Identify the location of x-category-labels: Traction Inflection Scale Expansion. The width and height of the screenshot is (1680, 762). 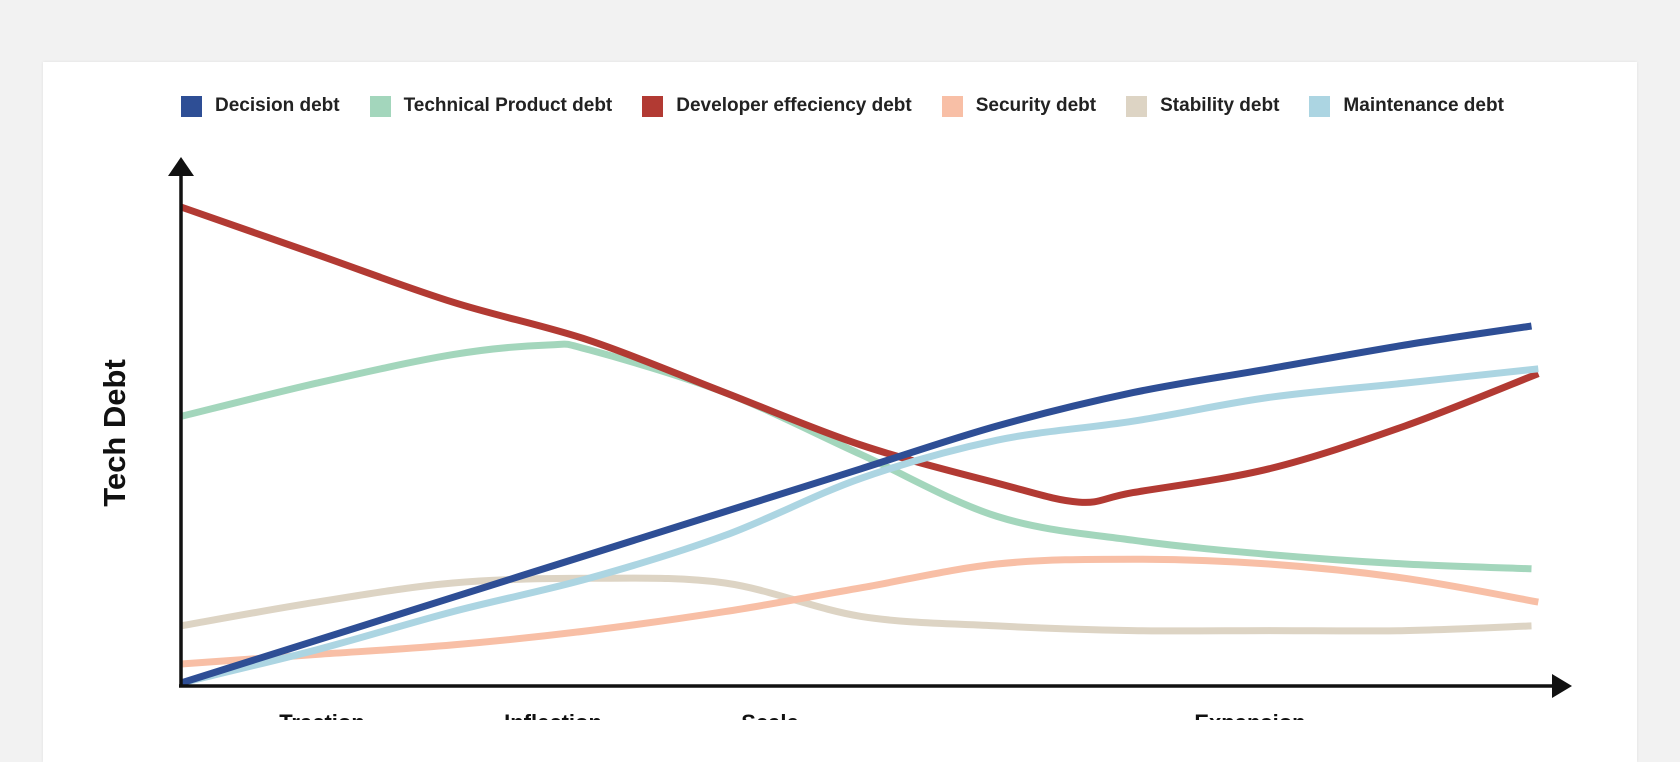
(792, 715).